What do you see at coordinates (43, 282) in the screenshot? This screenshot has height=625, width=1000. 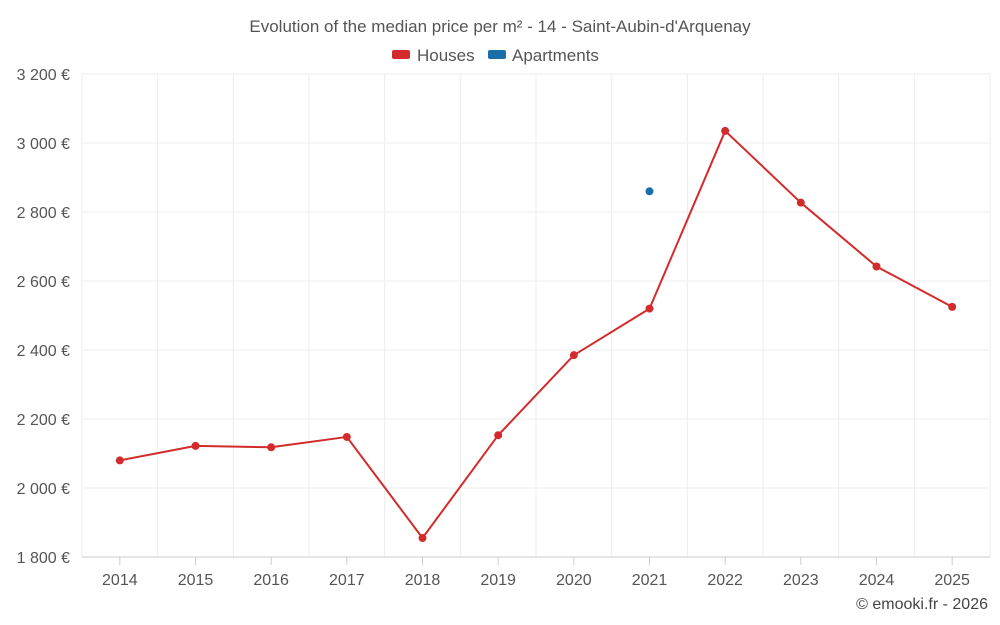 I see `y-tick-label: 2 600 €` at bounding box center [43, 282].